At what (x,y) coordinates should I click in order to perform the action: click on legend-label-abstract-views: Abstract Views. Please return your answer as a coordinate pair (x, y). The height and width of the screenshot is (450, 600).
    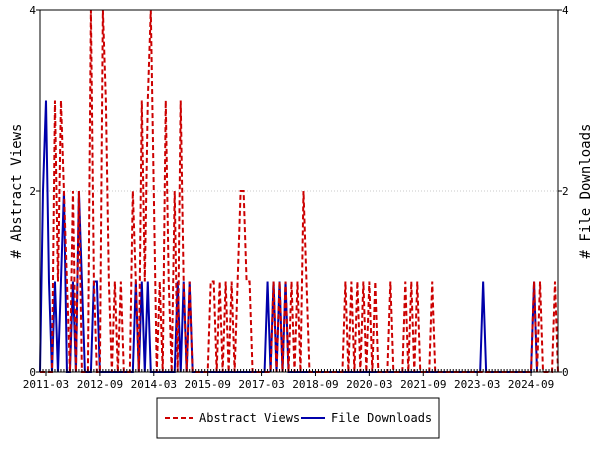
    Looking at the image, I should click on (249, 418).